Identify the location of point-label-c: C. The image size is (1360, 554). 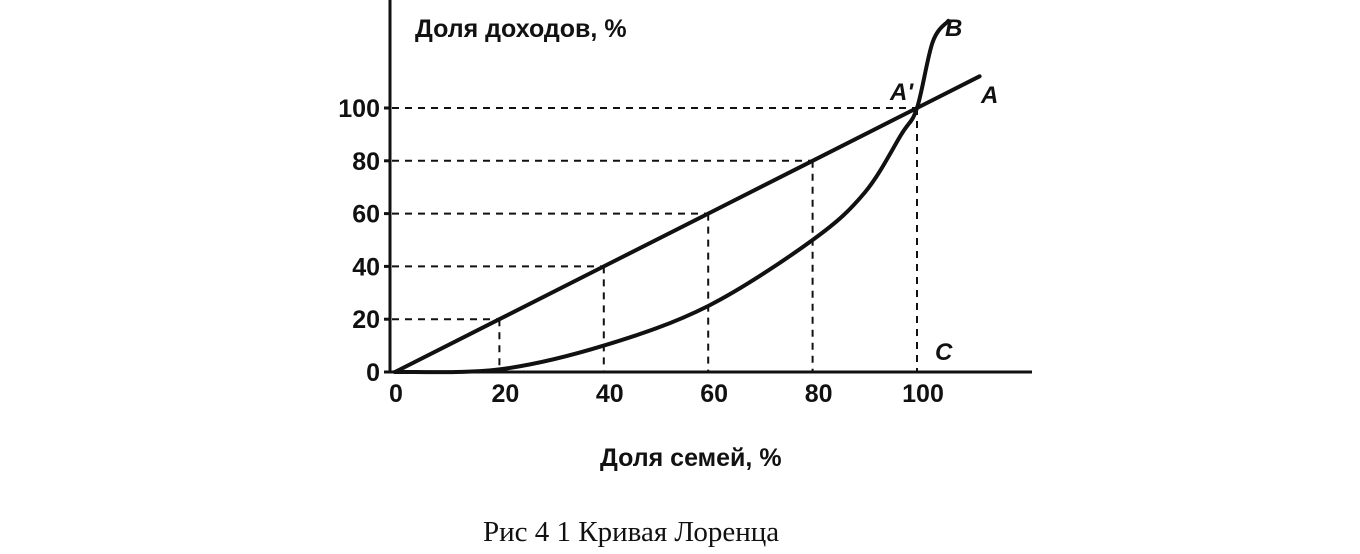
(944, 352).